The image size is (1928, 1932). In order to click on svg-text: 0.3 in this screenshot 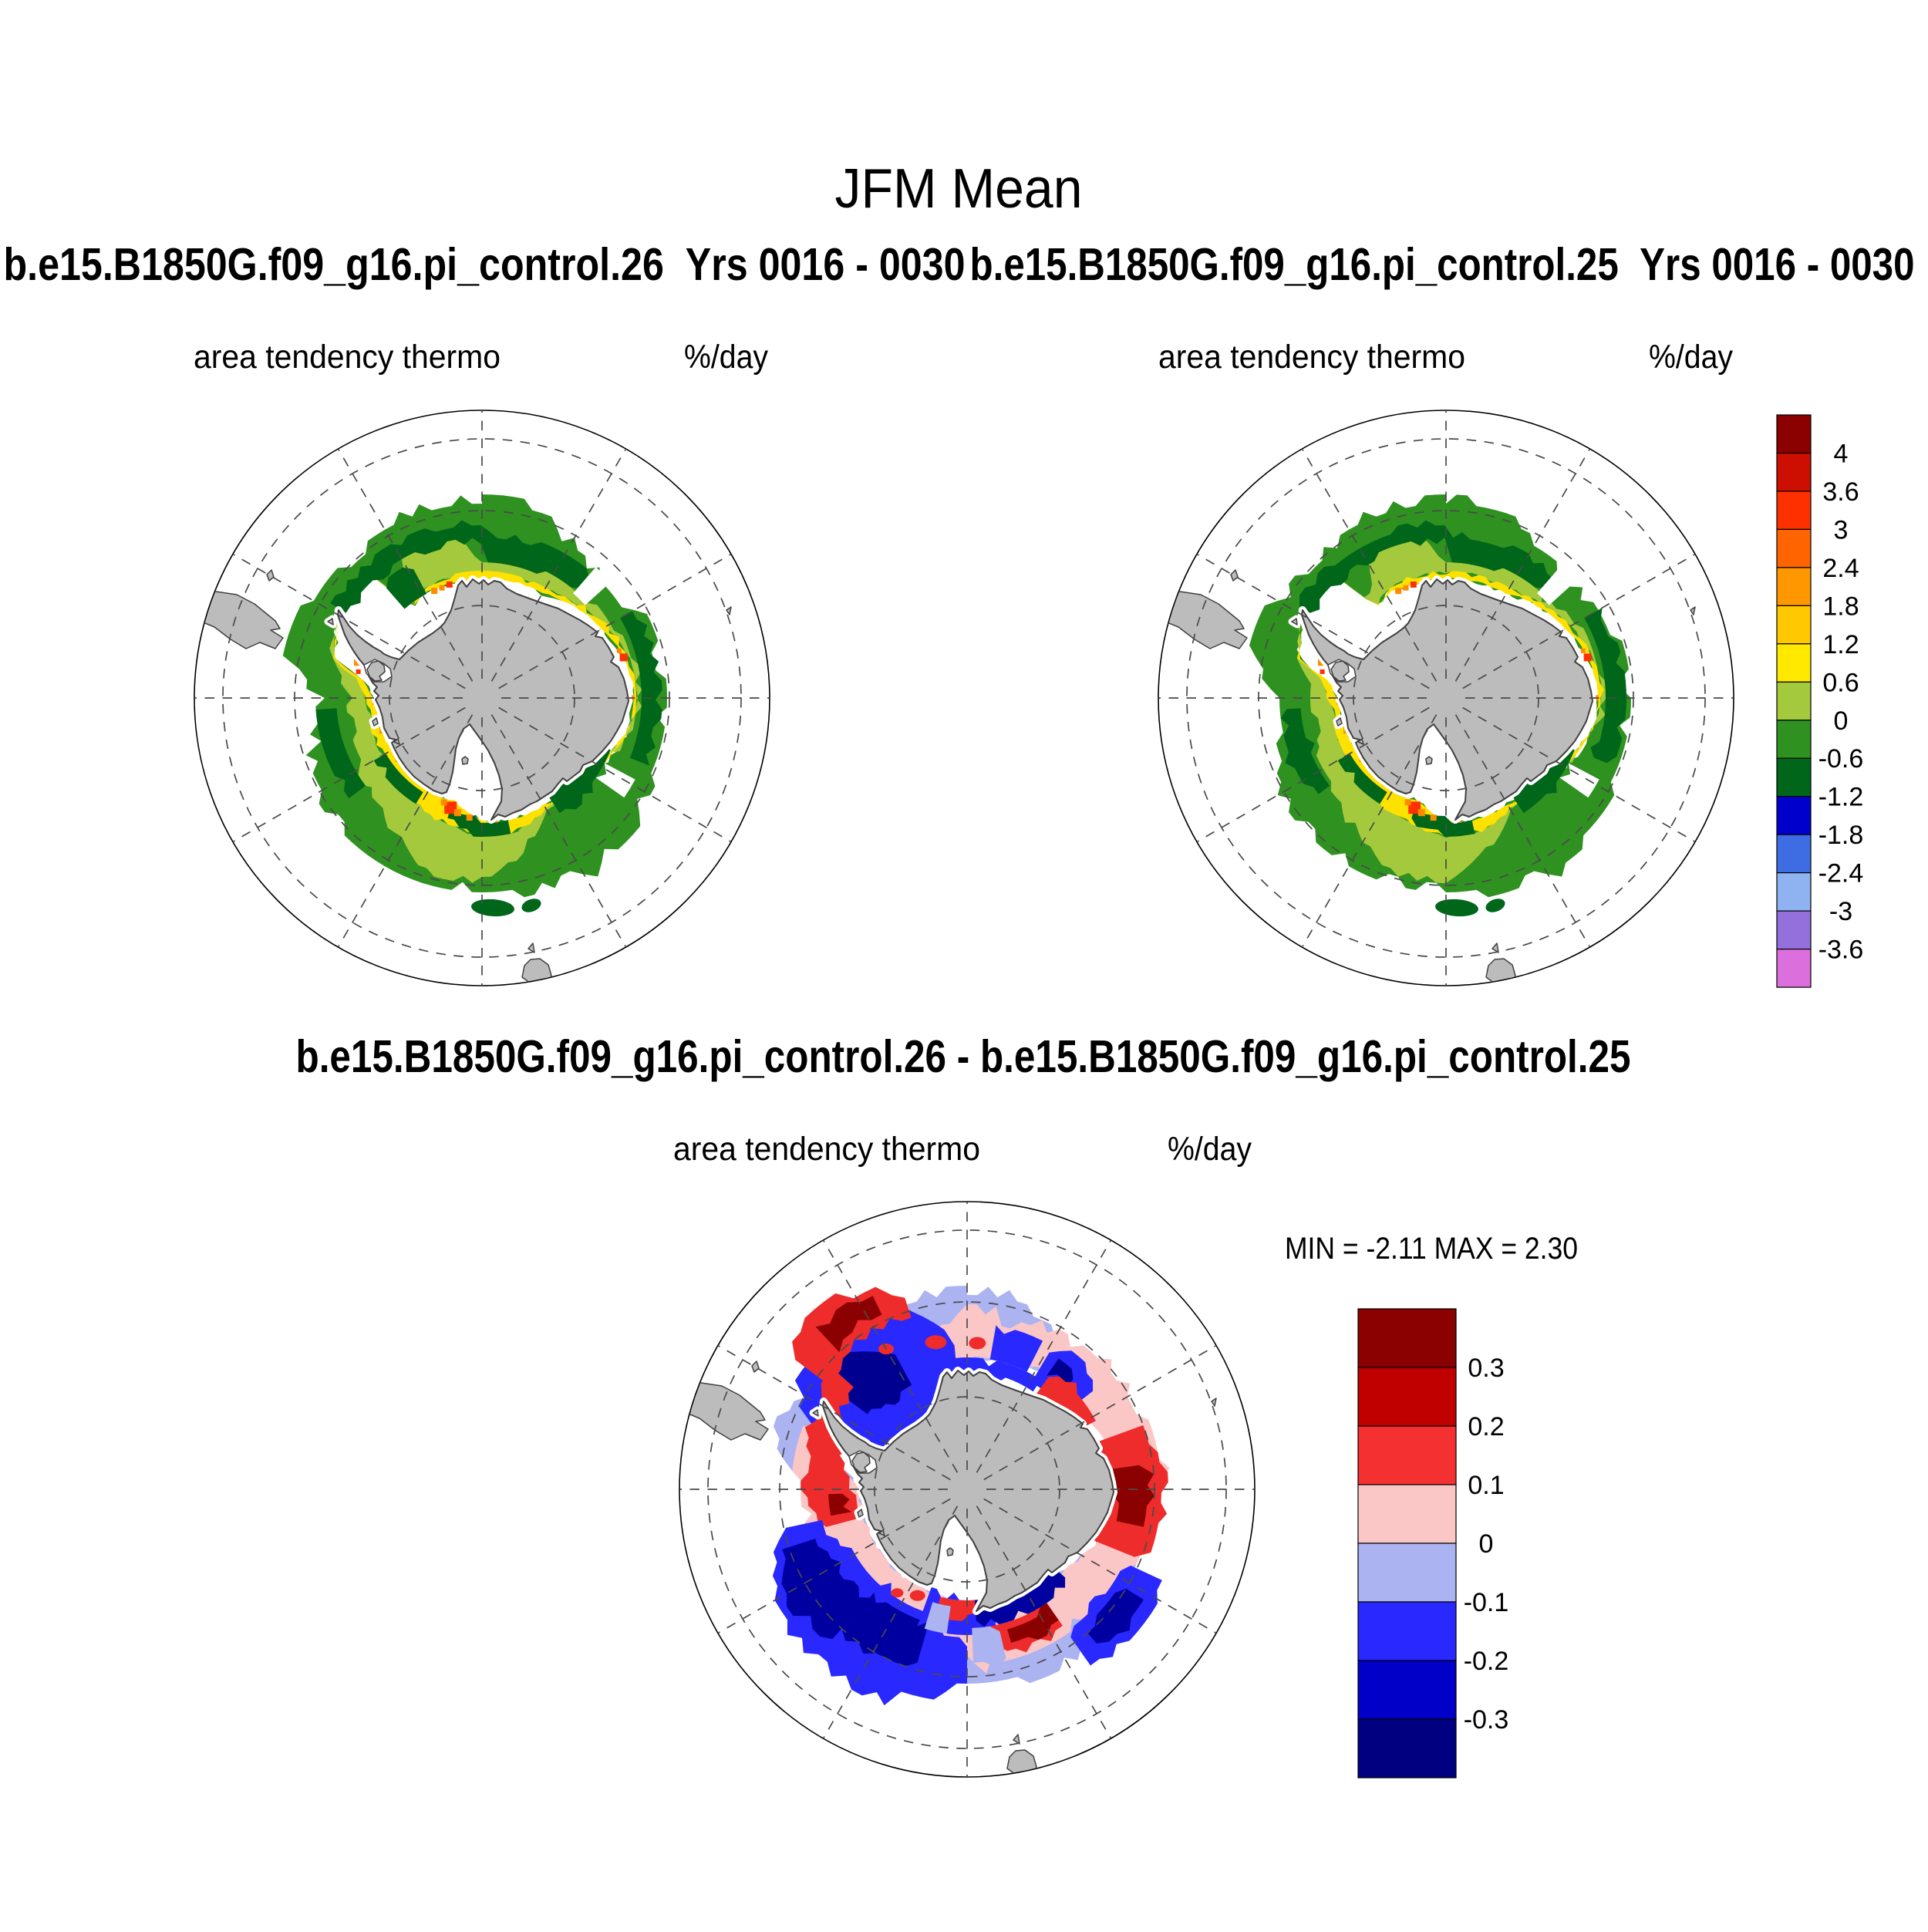, I will do `click(1486, 1368)`.